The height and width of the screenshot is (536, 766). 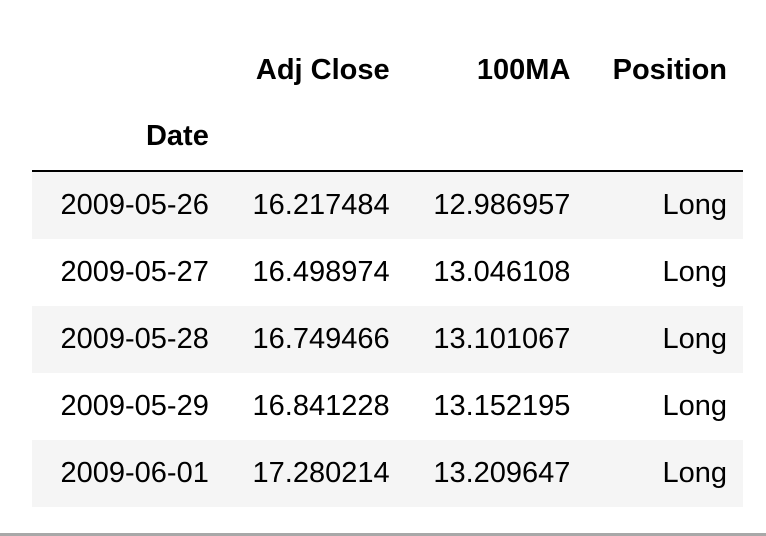 I want to click on table-row: 2009-05-28 16.749466 13.101067 Long, so click(x=387, y=339).